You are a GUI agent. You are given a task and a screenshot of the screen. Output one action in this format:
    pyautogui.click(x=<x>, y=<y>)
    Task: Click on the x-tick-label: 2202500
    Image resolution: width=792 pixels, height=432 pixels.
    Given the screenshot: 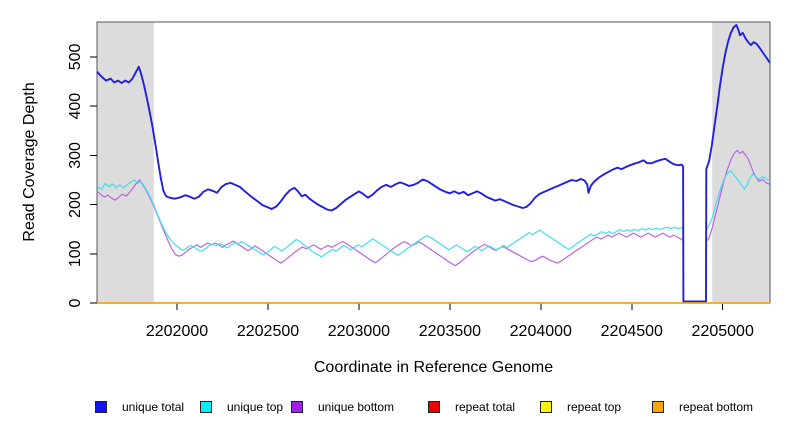 What is the action you would take?
    pyautogui.click(x=268, y=331)
    